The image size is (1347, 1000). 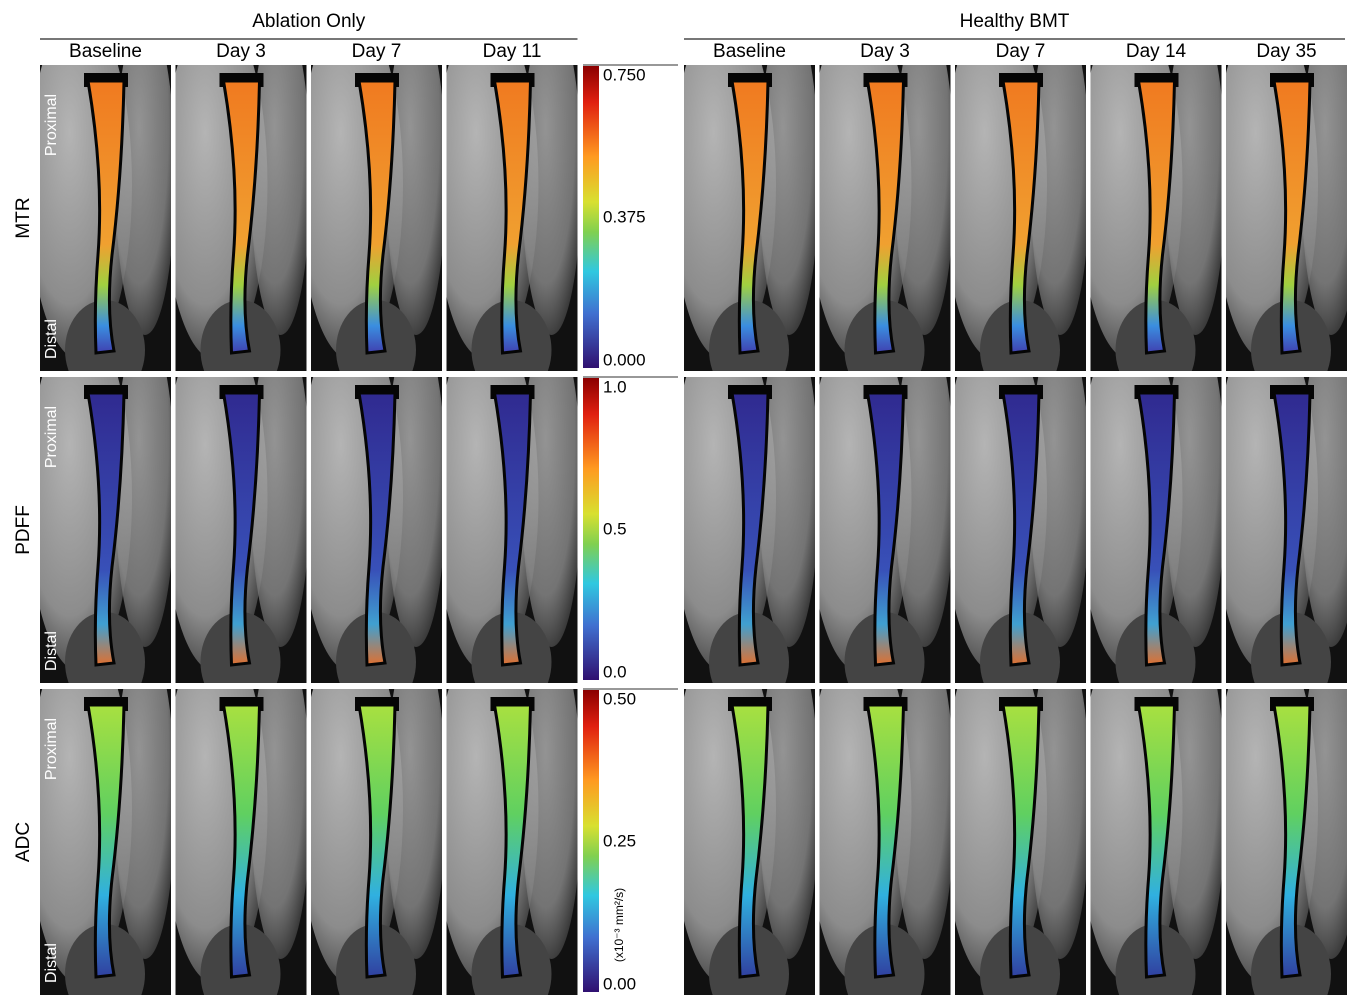 What do you see at coordinates (624, 359) in the screenshot?
I see `colorbar-tick-label: 0.000` at bounding box center [624, 359].